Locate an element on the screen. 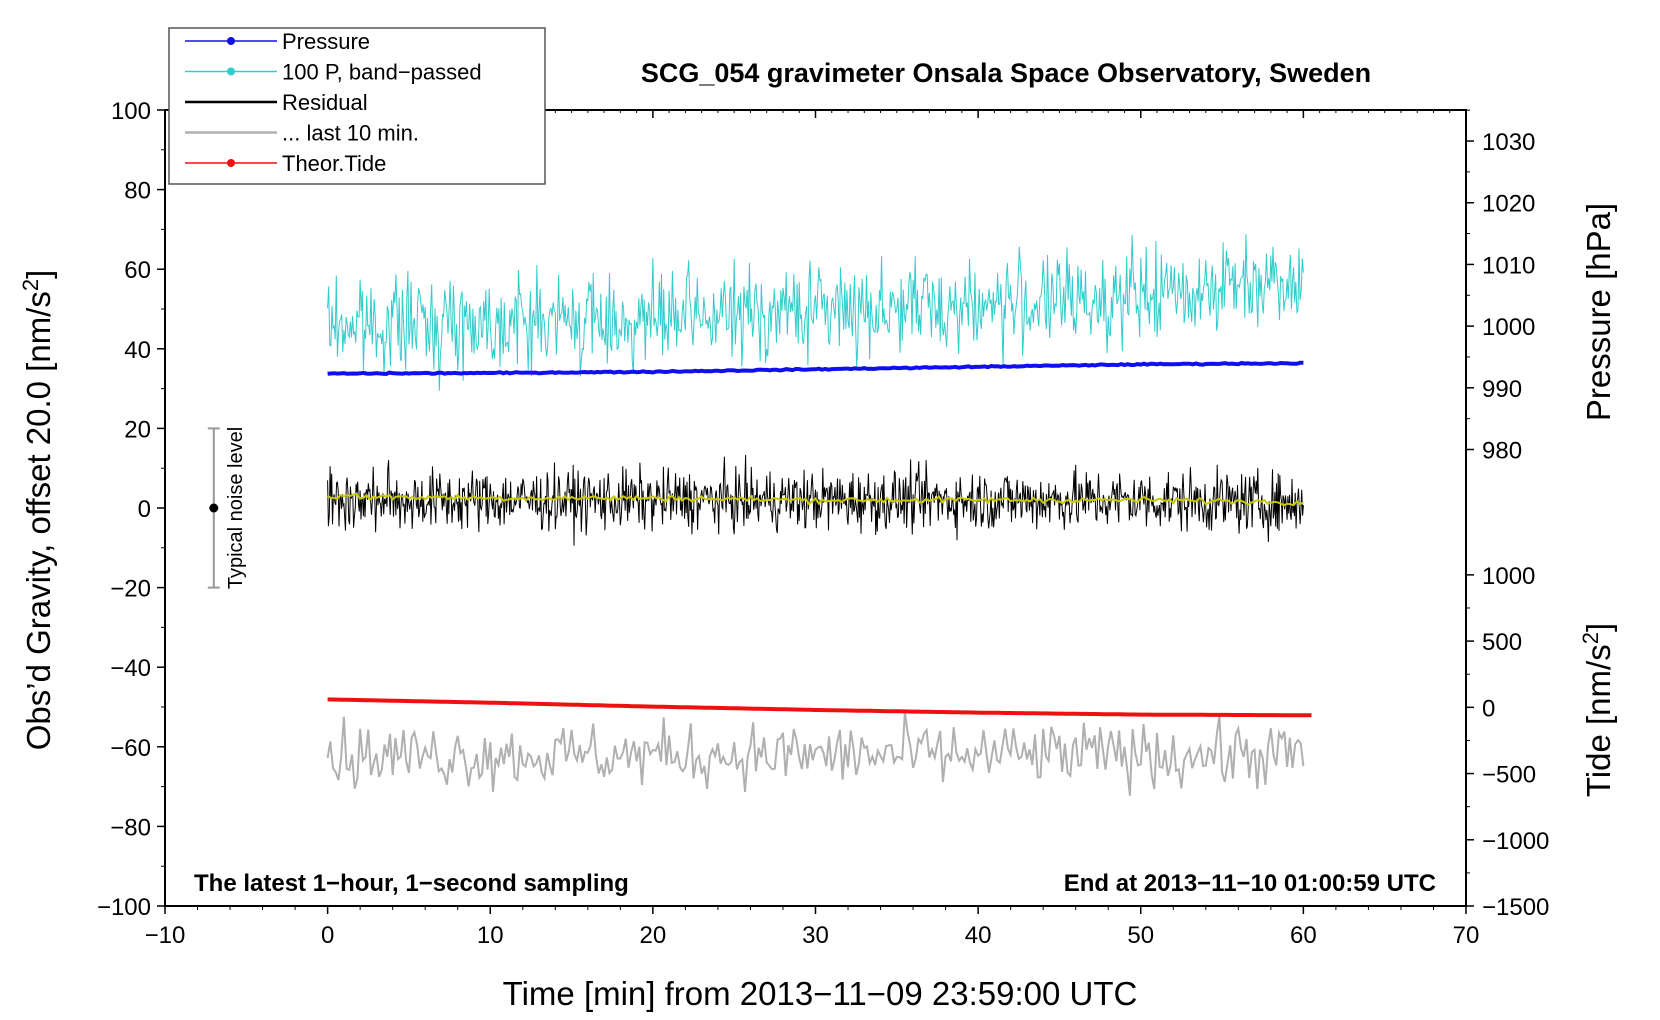  series-line-residual is located at coordinates (815, 500).